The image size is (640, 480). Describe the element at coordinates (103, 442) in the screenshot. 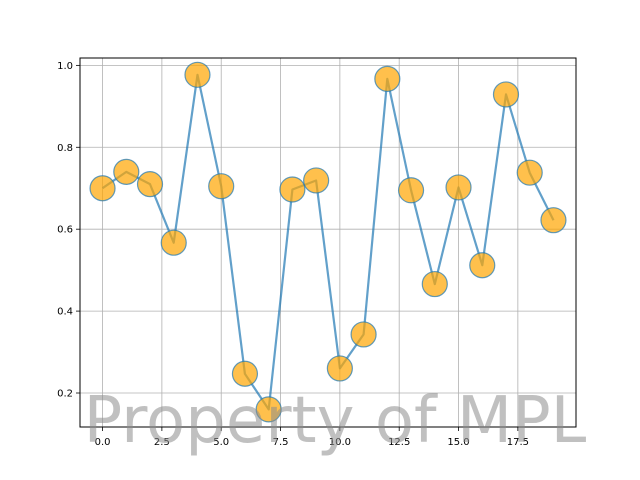

I see `x-tick-label: 0.0` at that location.